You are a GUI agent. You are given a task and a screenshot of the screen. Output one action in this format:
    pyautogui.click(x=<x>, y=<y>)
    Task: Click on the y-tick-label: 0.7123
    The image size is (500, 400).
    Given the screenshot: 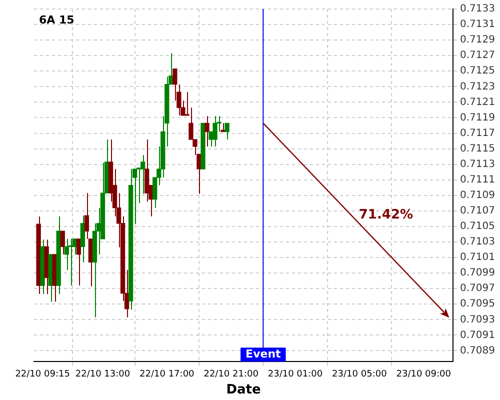 What is the action you would take?
    pyautogui.click(x=478, y=86)
    